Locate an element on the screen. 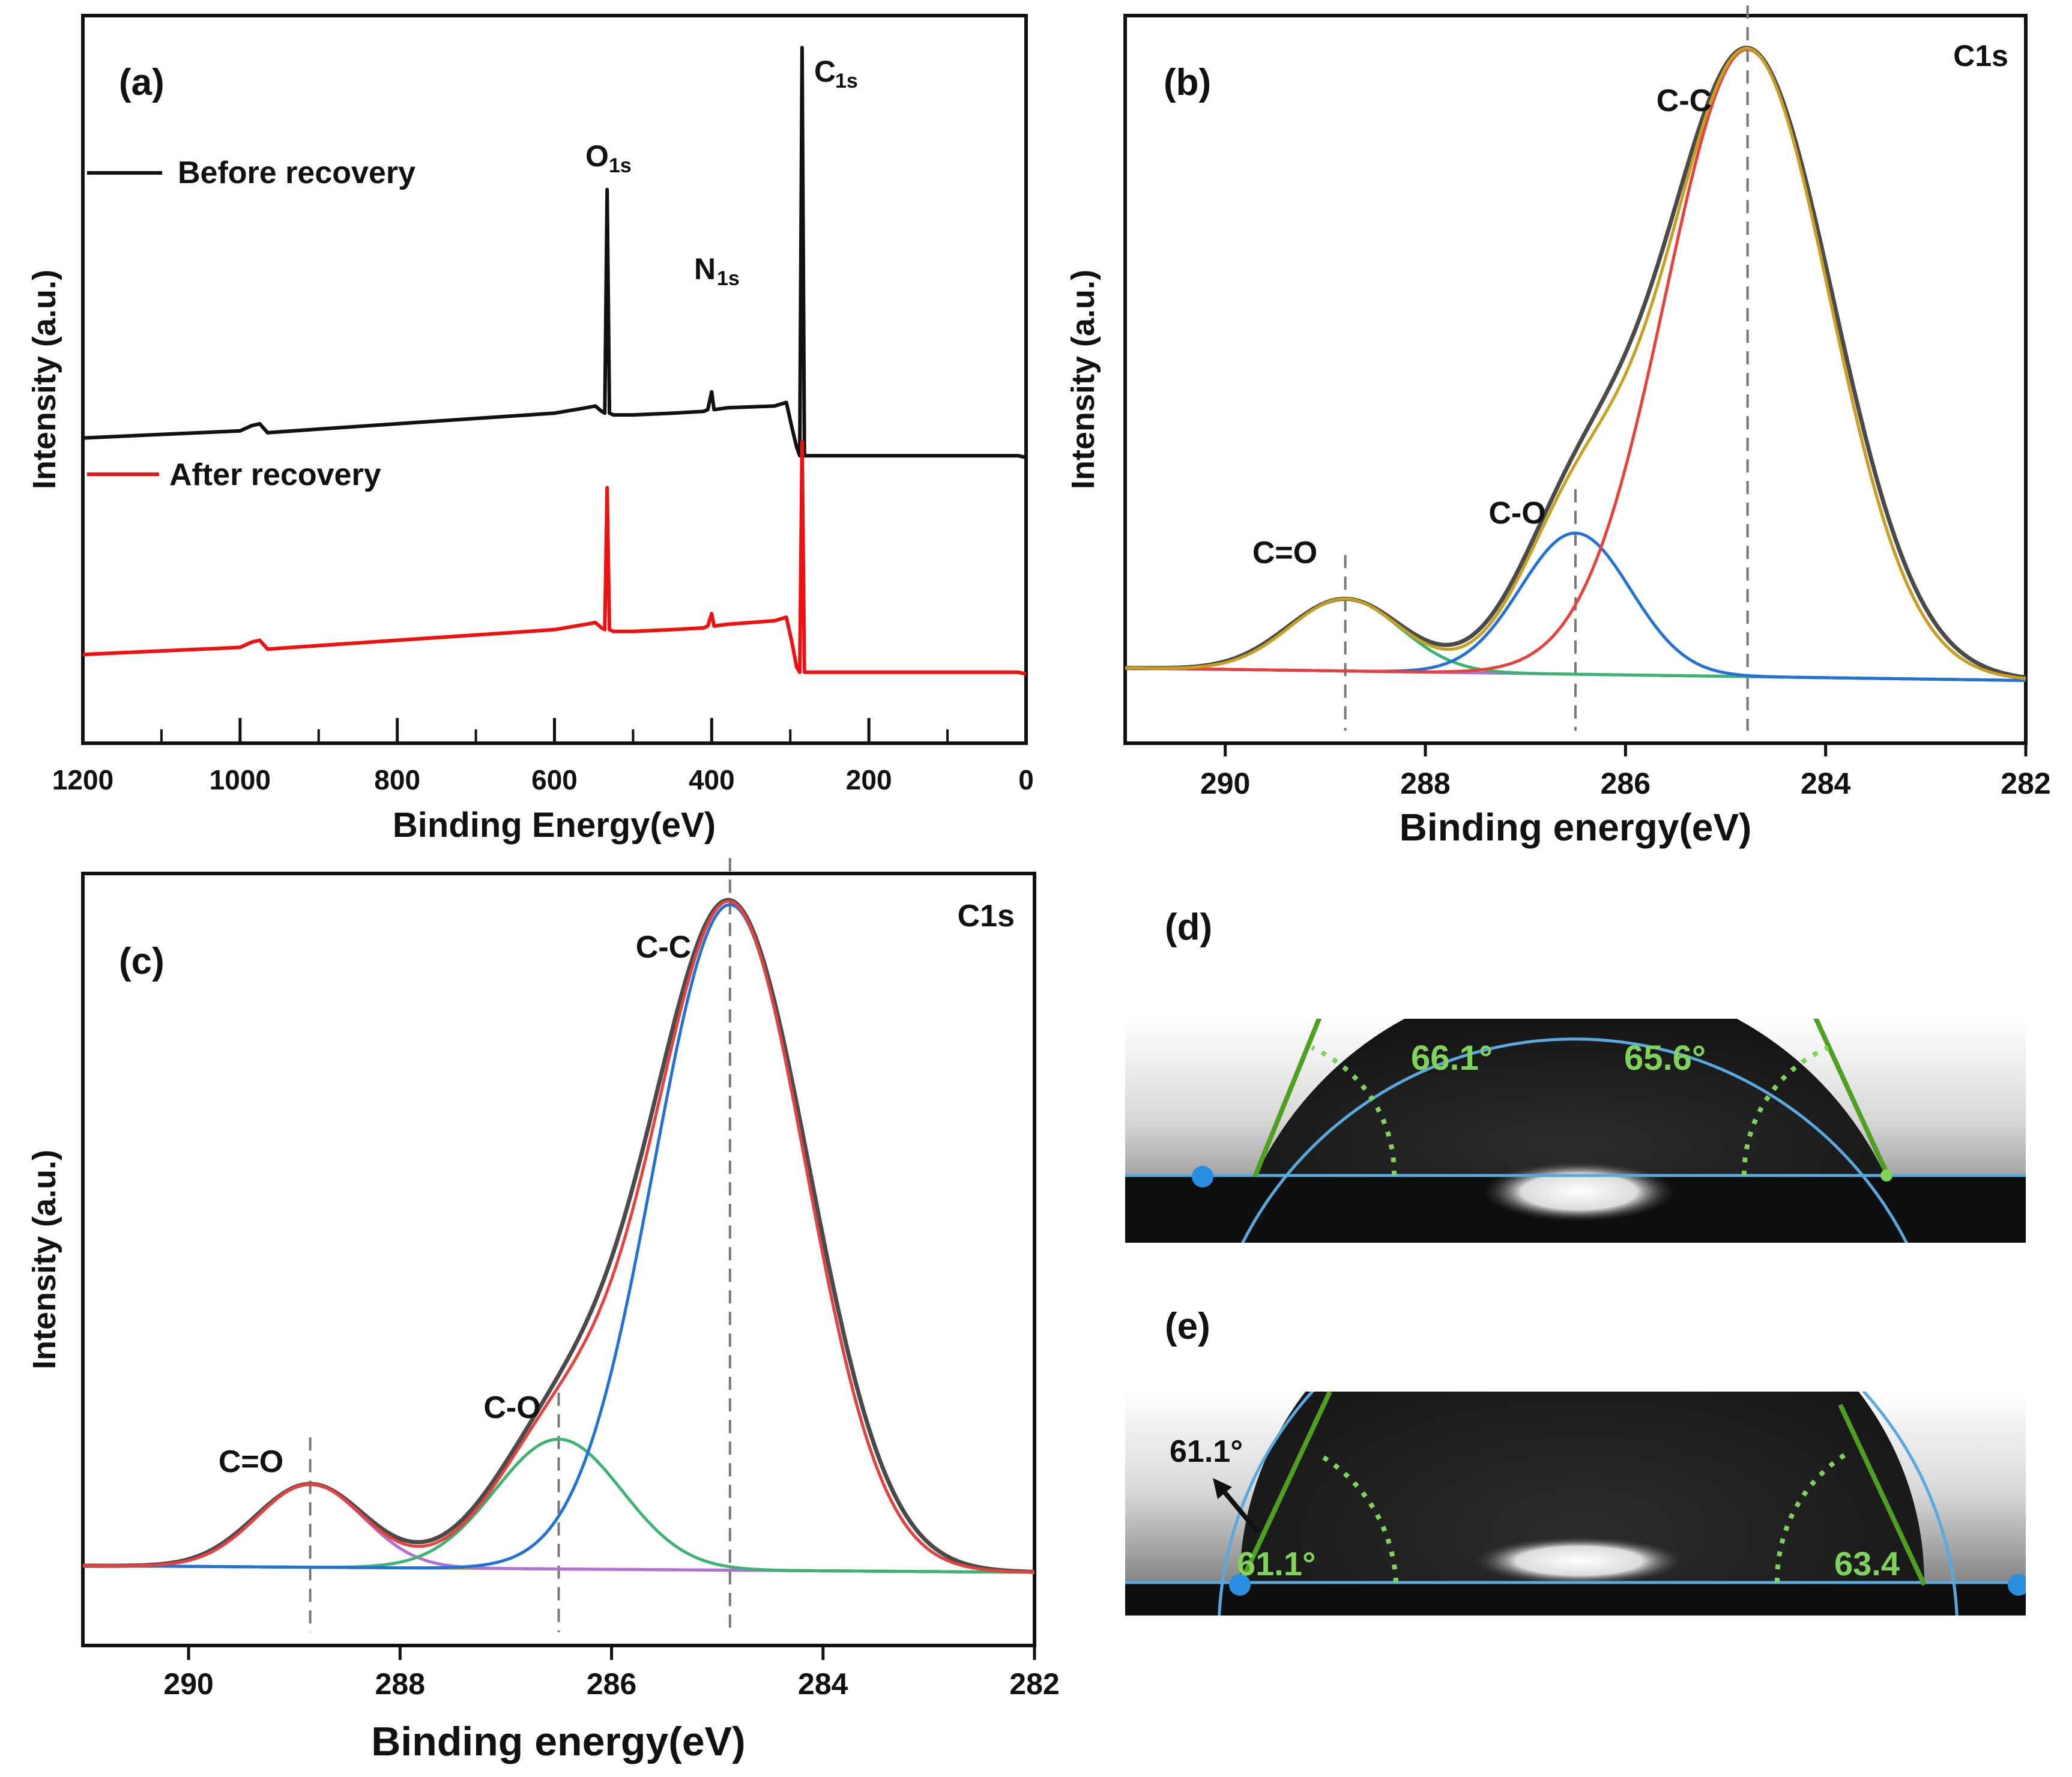 This screenshot has height=1777, width=2072. peak-label-n1s-sub: 1s is located at coordinates (728, 278).